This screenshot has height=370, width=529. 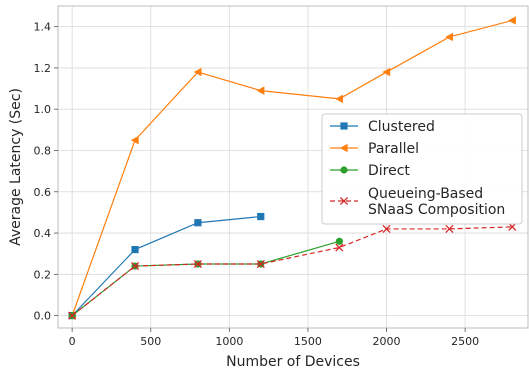 I want to click on y-tick-label: 0.0, so click(x=43, y=316).